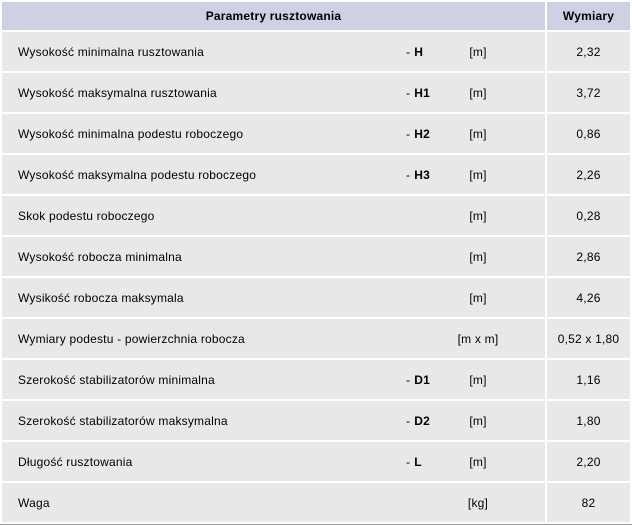 Image resolution: width=632 pixels, height=525 pixels. I want to click on parameter-value: 82, so click(588, 502).